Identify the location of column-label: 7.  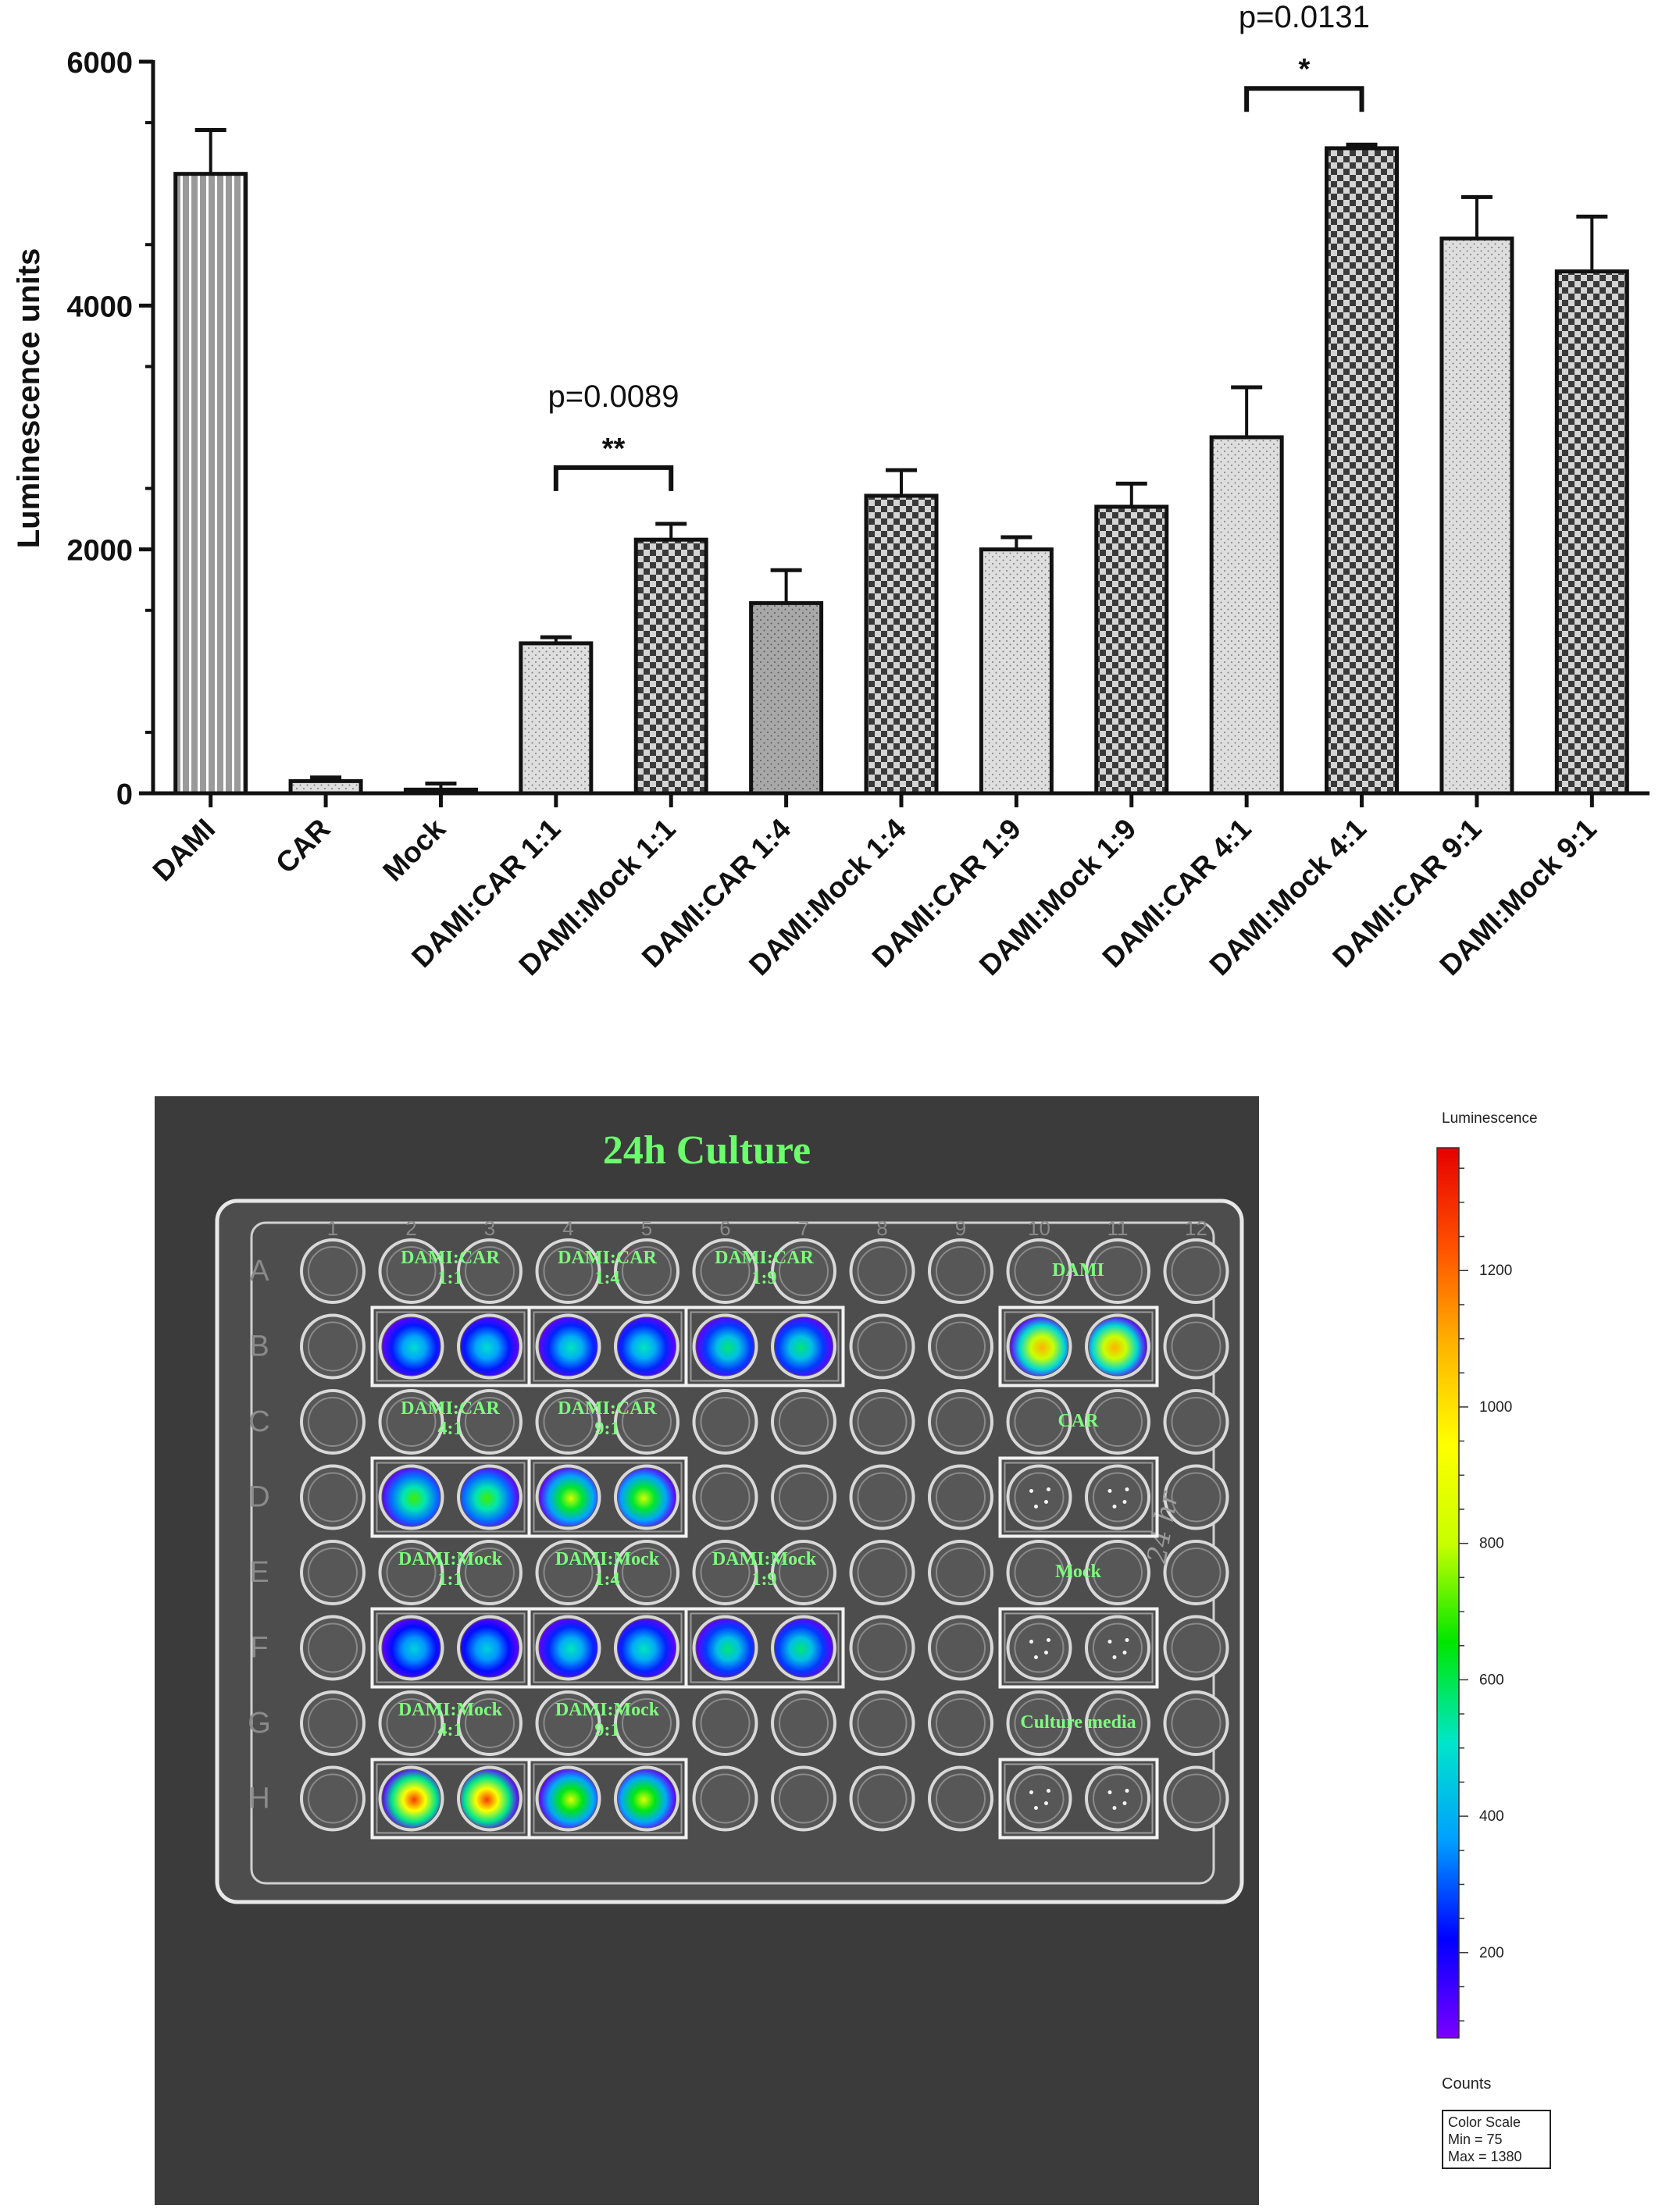
(803, 1228).